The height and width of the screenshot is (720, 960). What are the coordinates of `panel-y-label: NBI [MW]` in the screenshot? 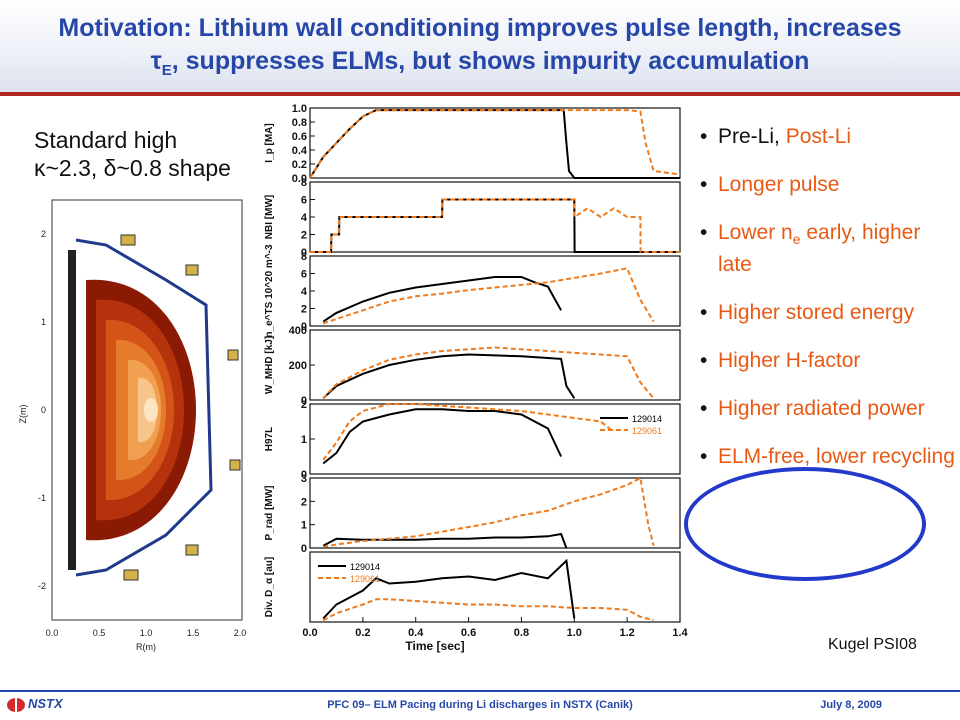 It's located at (269, 217).